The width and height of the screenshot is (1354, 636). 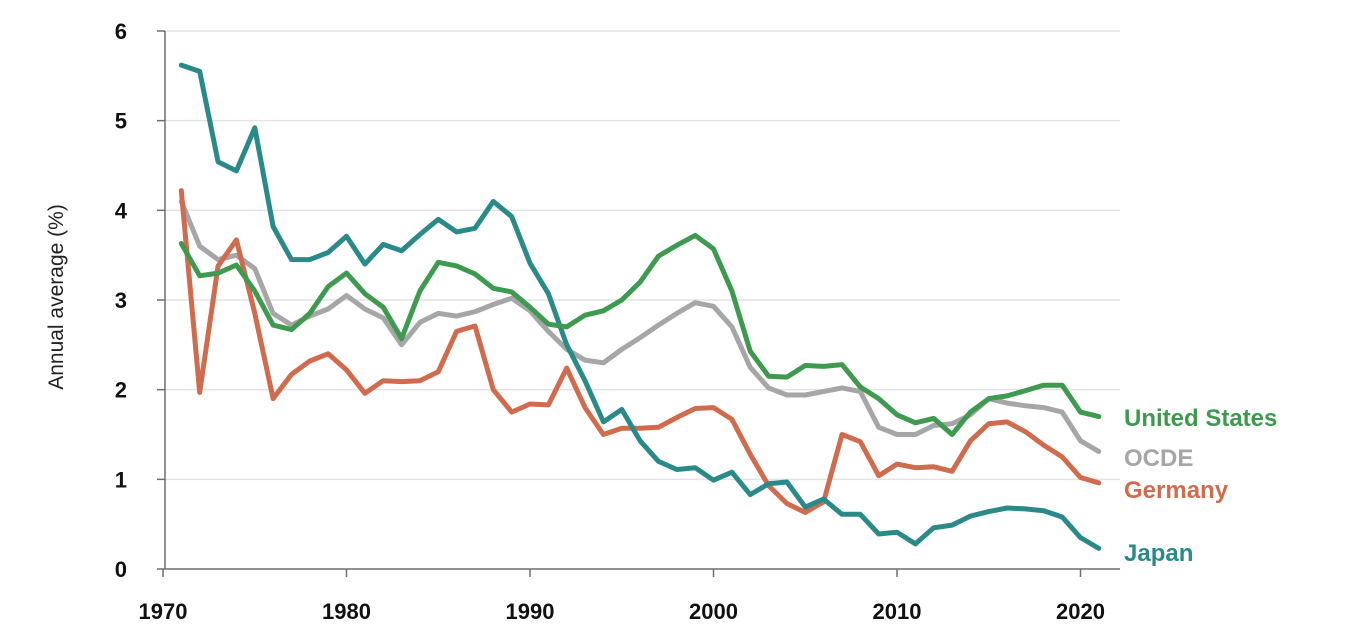 What do you see at coordinates (140, 300) in the screenshot?
I see `y-tick-labels: 0 1 2 3 4 5 6` at bounding box center [140, 300].